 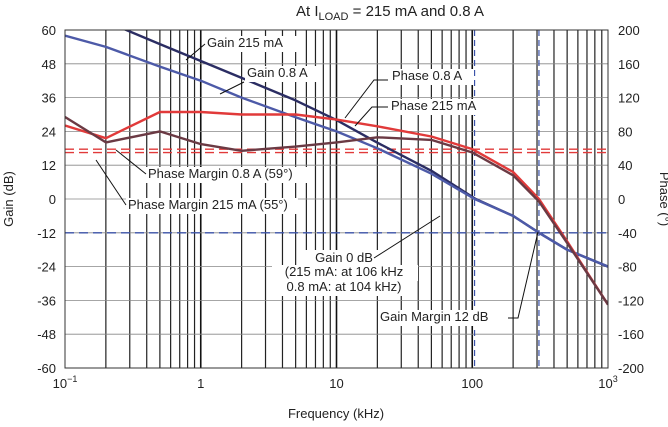 What do you see at coordinates (621, 199) in the screenshot?
I see `y-right-tick-label: 0` at bounding box center [621, 199].